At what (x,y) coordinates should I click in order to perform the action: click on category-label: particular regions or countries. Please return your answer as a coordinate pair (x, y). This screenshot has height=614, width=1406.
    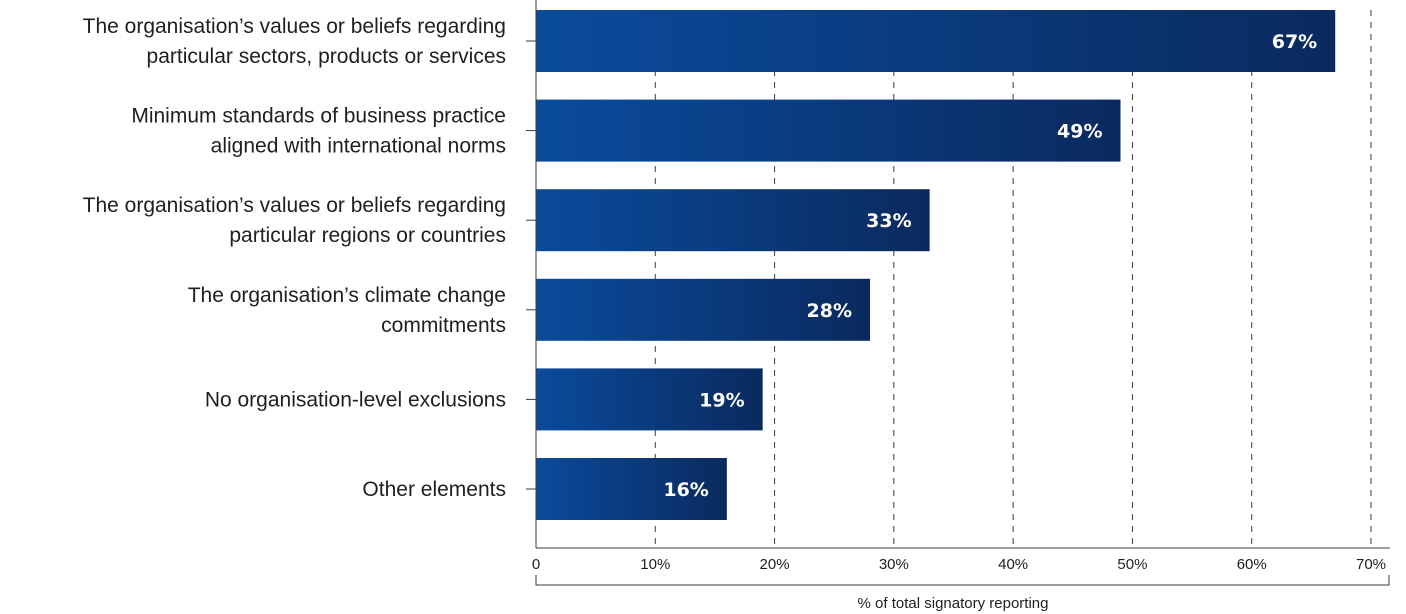
    Looking at the image, I should click on (367, 235).